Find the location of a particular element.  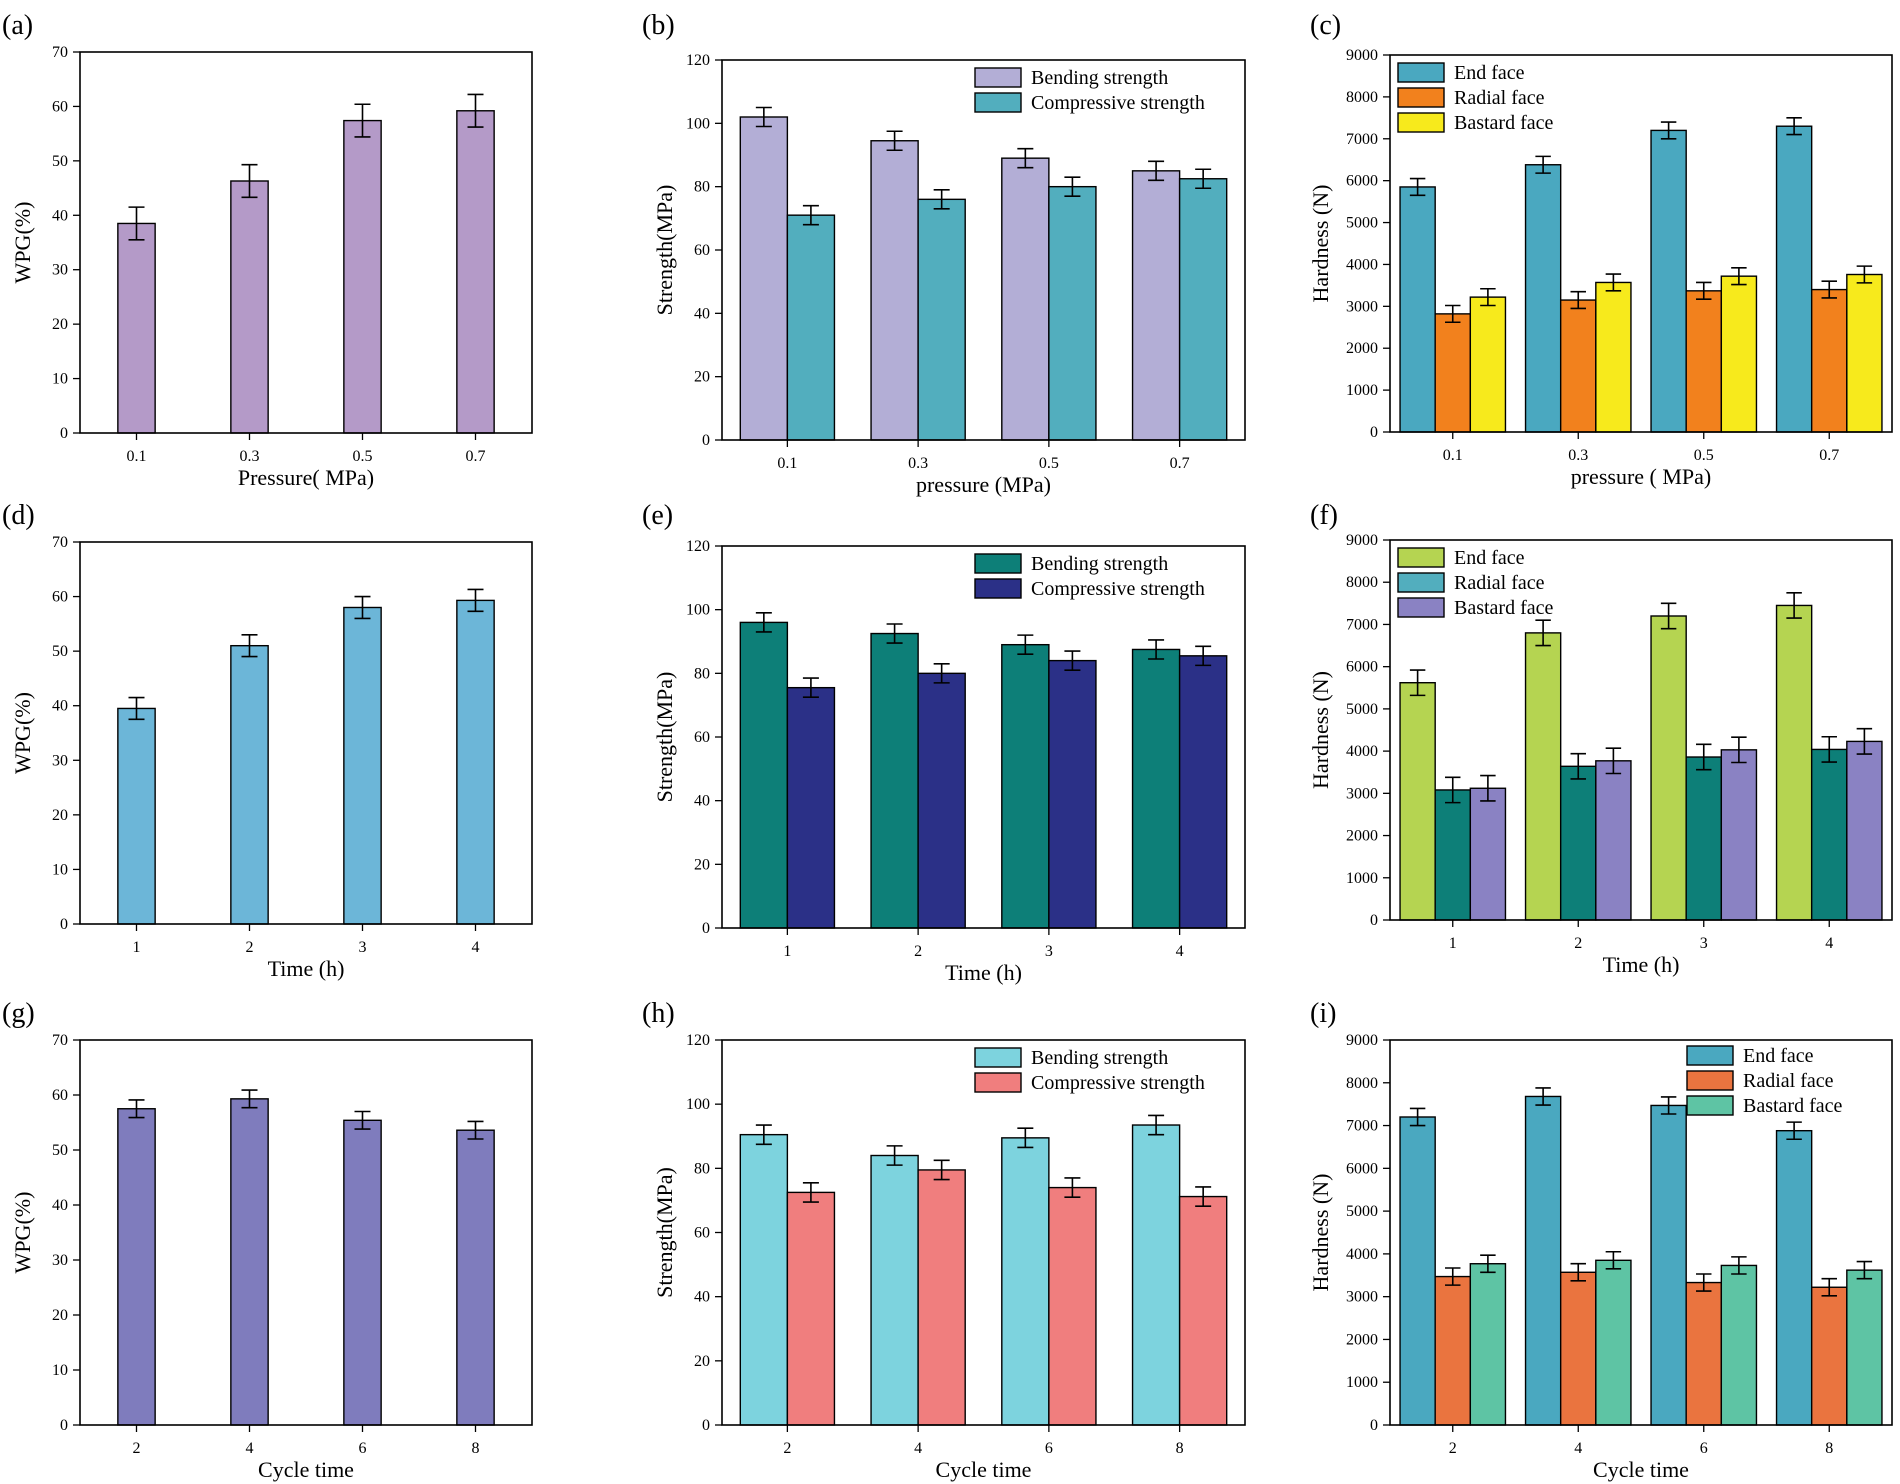

error-bar-c-s0-c3 is located at coordinates (1794, 126).